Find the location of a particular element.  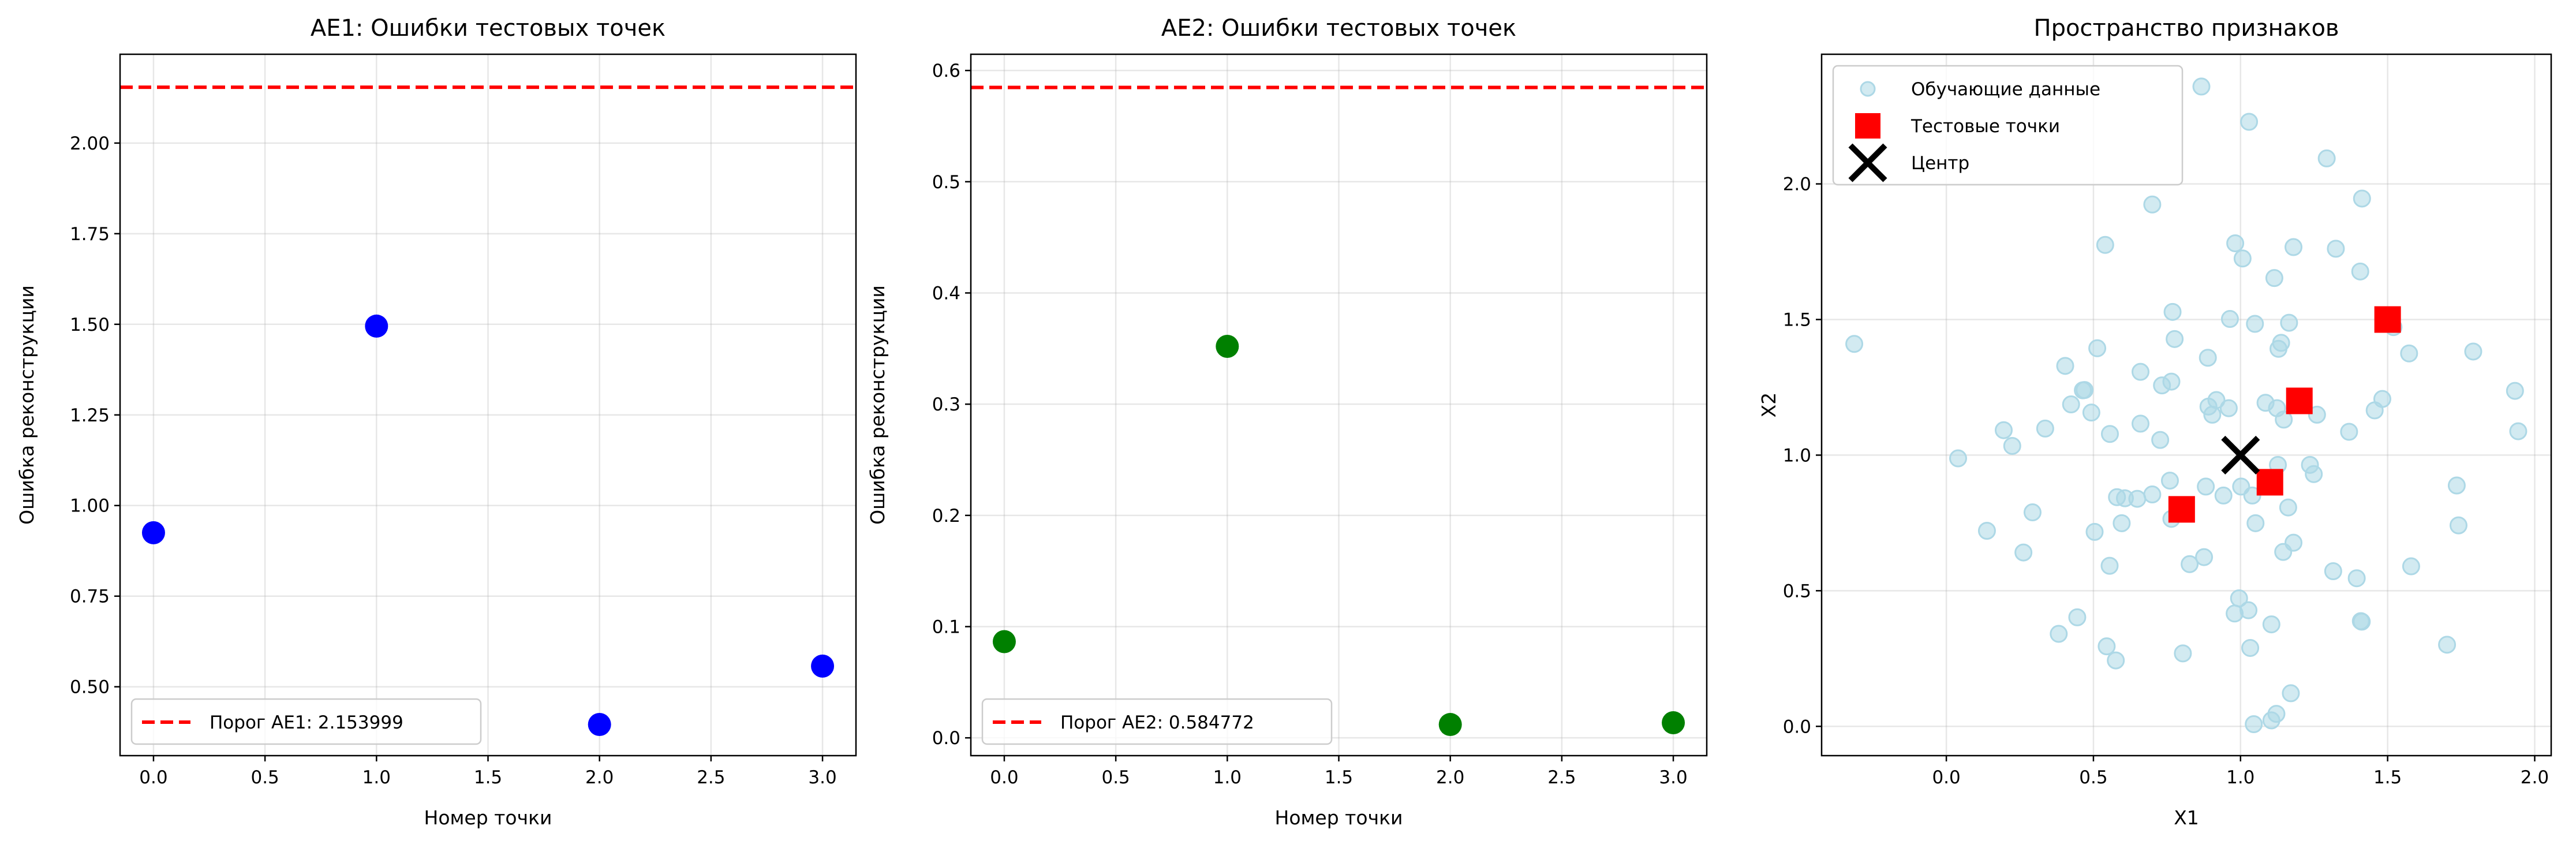

y-tick-label: 1.50 is located at coordinates (90, 325).